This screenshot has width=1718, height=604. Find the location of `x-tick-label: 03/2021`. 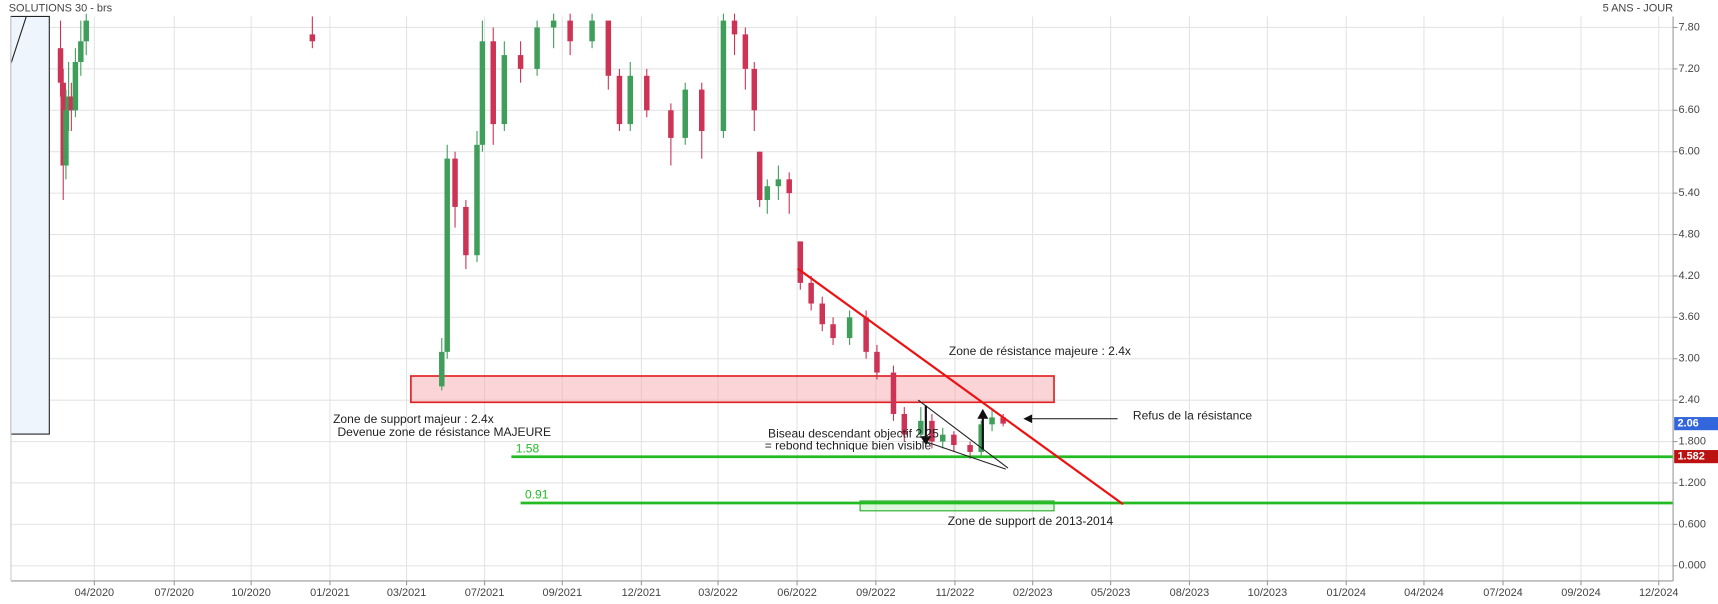

x-tick-label: 03/2021 is located at coordinates (407, 593).